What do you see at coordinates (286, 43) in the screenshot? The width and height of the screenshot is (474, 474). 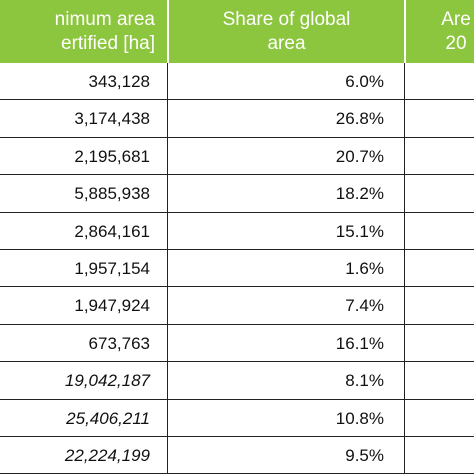 I see `header-text: area` at bounding box center [286, 43].